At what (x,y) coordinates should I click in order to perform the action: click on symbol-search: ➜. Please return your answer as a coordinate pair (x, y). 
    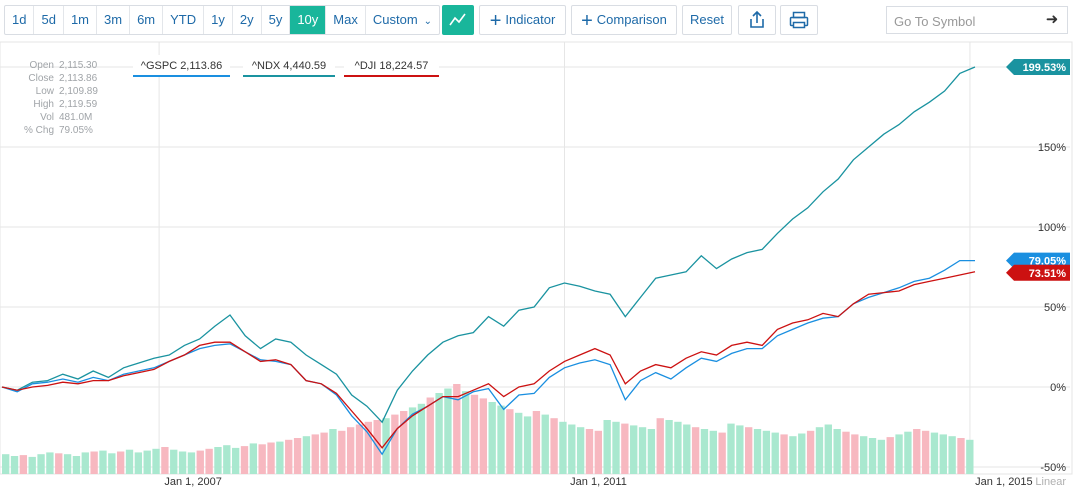
    Looking at the image, I should click on (977, 20).